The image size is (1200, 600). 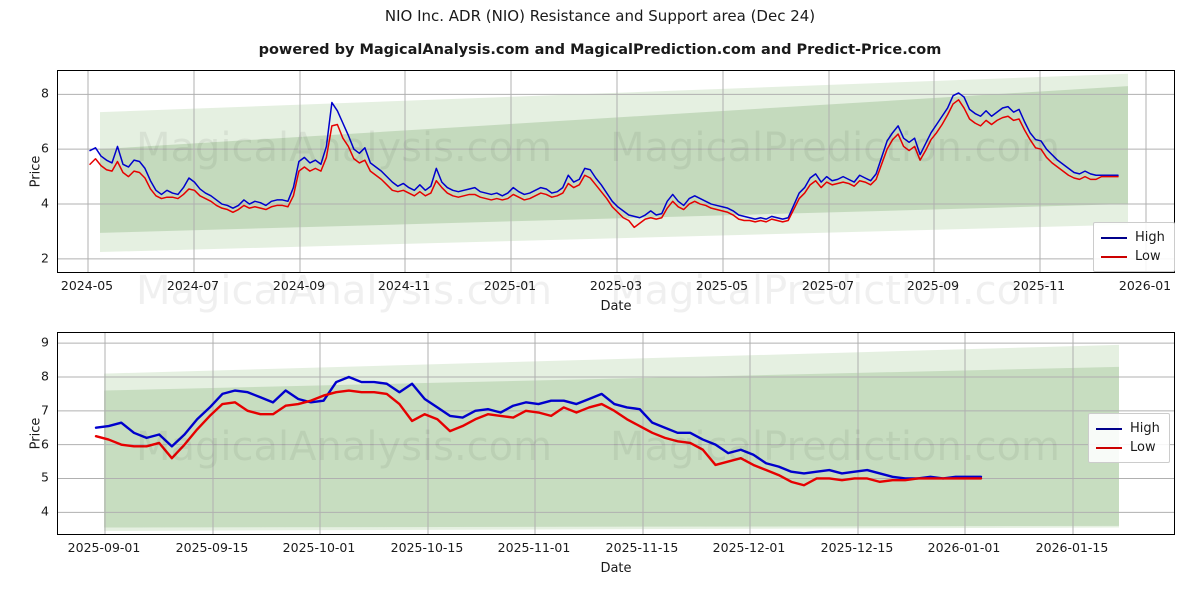 What do you see at coordinates (1072, 547) in the screenshot?
I see `x-tick-label: 2026-01-15` at bounding box center [1072, 547].